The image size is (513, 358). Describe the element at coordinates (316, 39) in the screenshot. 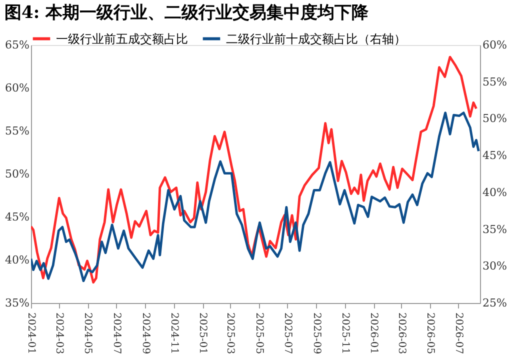

I see `legend-label: 二级行业前十成交额占比（右轴）` at that location.